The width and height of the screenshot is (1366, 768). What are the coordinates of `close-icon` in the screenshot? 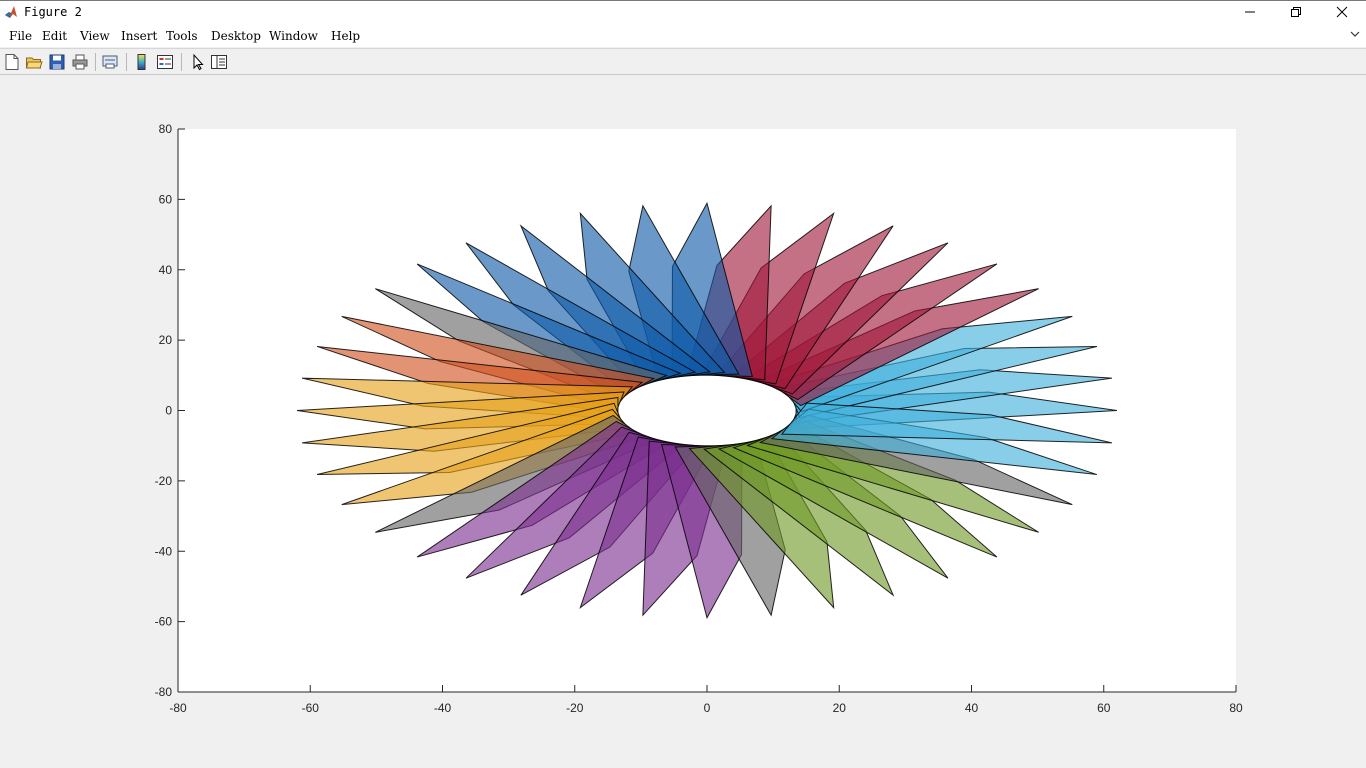 It's located at (1342, 12).